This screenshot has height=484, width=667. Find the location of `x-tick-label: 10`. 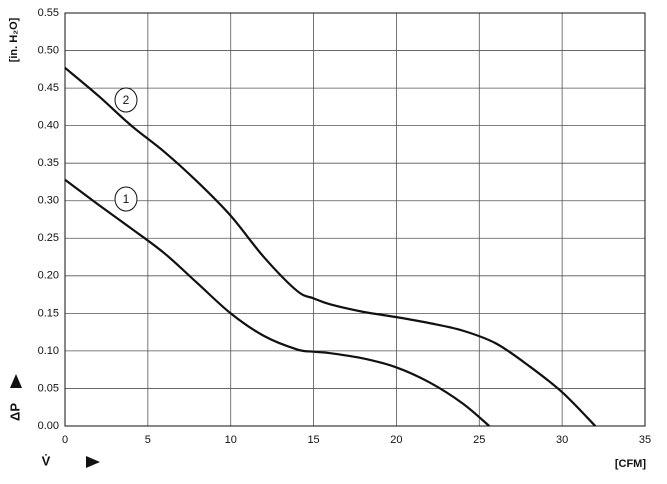

x-tick-label: 10 is located at coordinates (231, 440).